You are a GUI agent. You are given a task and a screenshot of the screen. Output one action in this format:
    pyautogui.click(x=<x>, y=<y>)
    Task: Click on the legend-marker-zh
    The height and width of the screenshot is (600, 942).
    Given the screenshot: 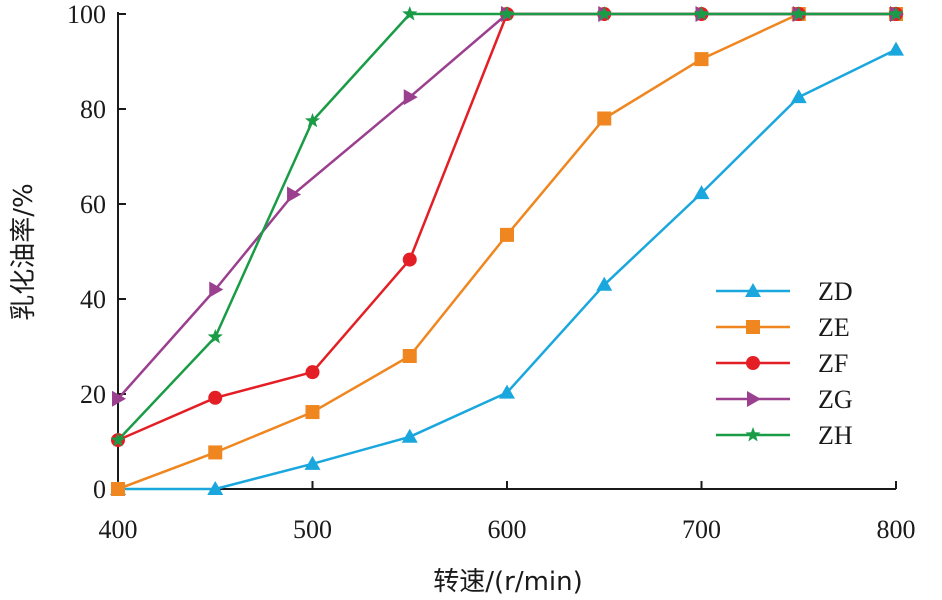 What is the action you would take?
    pyautogui.click(x=753, y=434)
    